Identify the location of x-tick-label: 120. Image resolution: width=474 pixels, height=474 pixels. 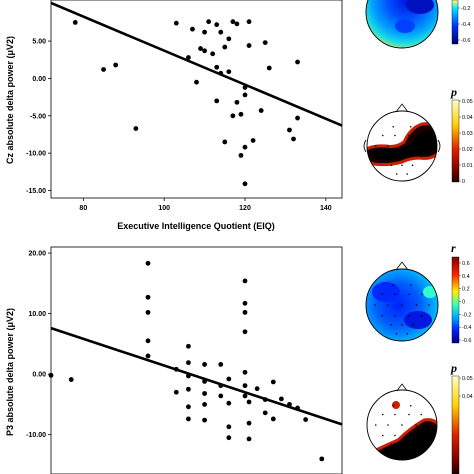
(245, 208).